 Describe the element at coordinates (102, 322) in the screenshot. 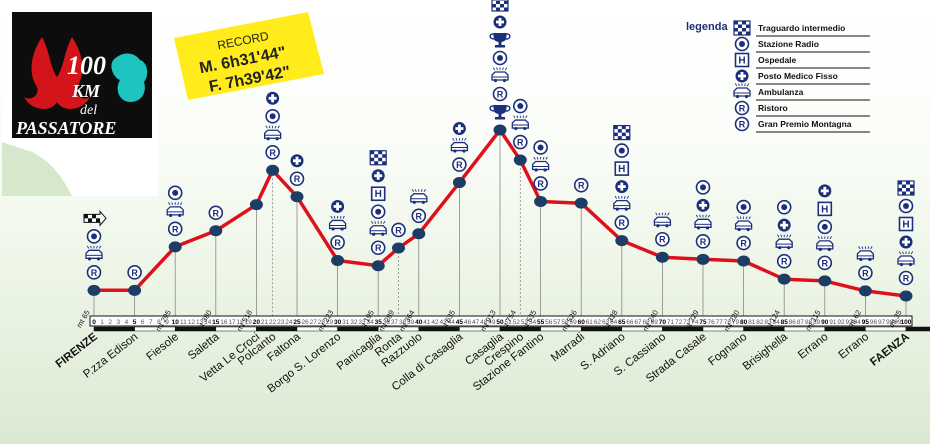

I see `km-tick-label: 1` at that location.